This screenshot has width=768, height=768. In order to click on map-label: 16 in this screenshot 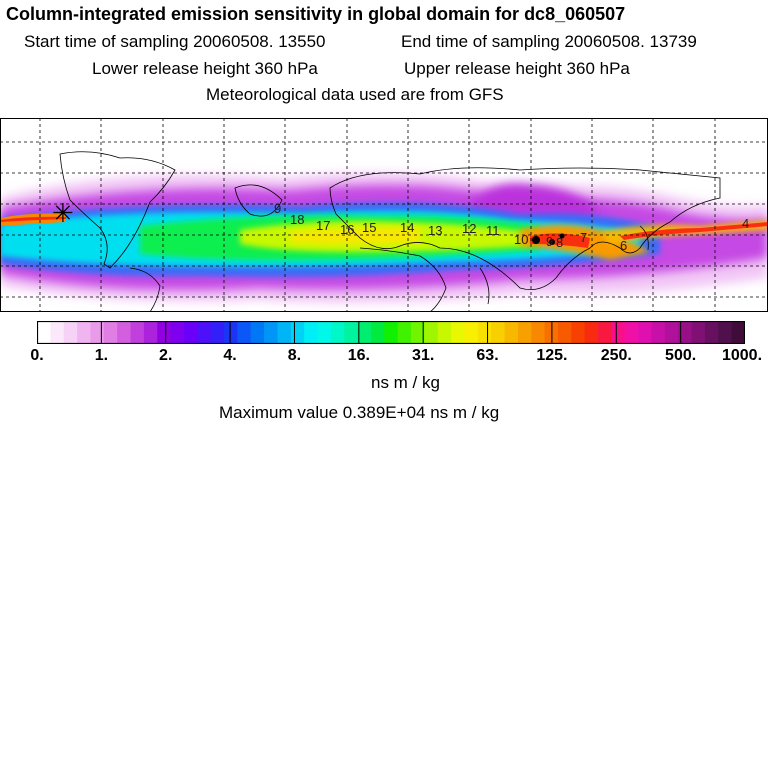, I will do `click(347, 229)`.